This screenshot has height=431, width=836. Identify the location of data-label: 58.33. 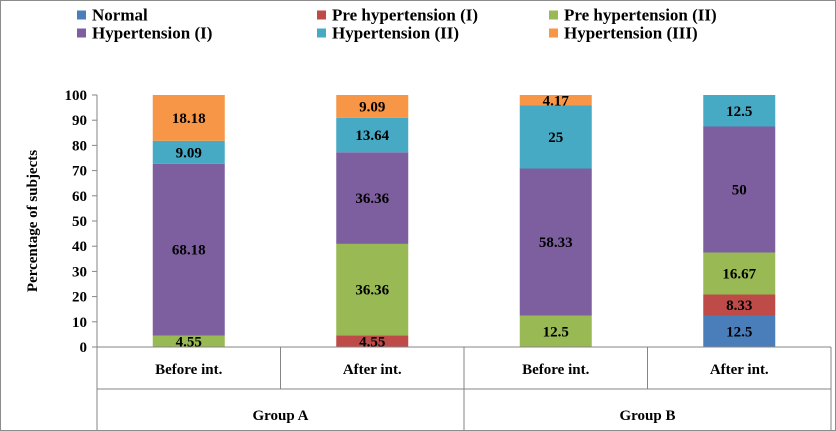
(556, 243).